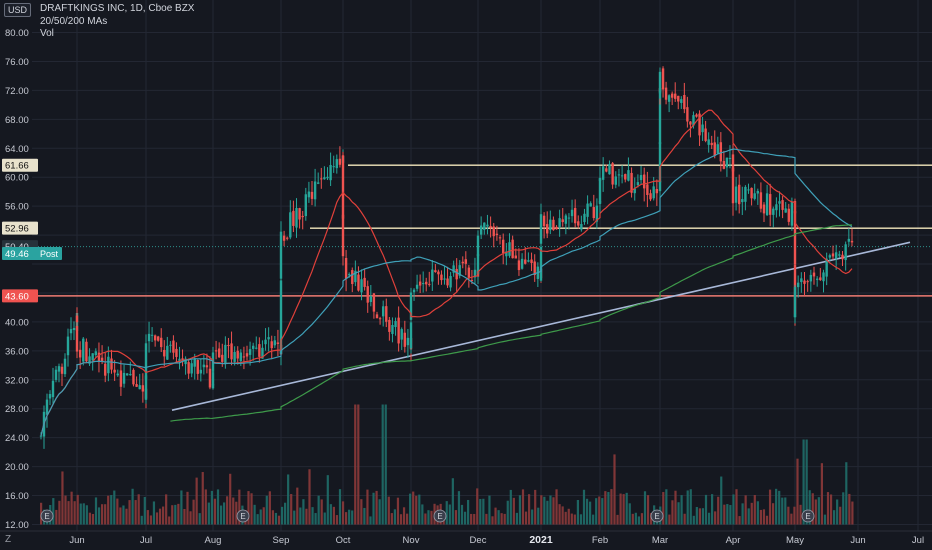  I want to click on time-tick-label: Jun, so click(76, 540).